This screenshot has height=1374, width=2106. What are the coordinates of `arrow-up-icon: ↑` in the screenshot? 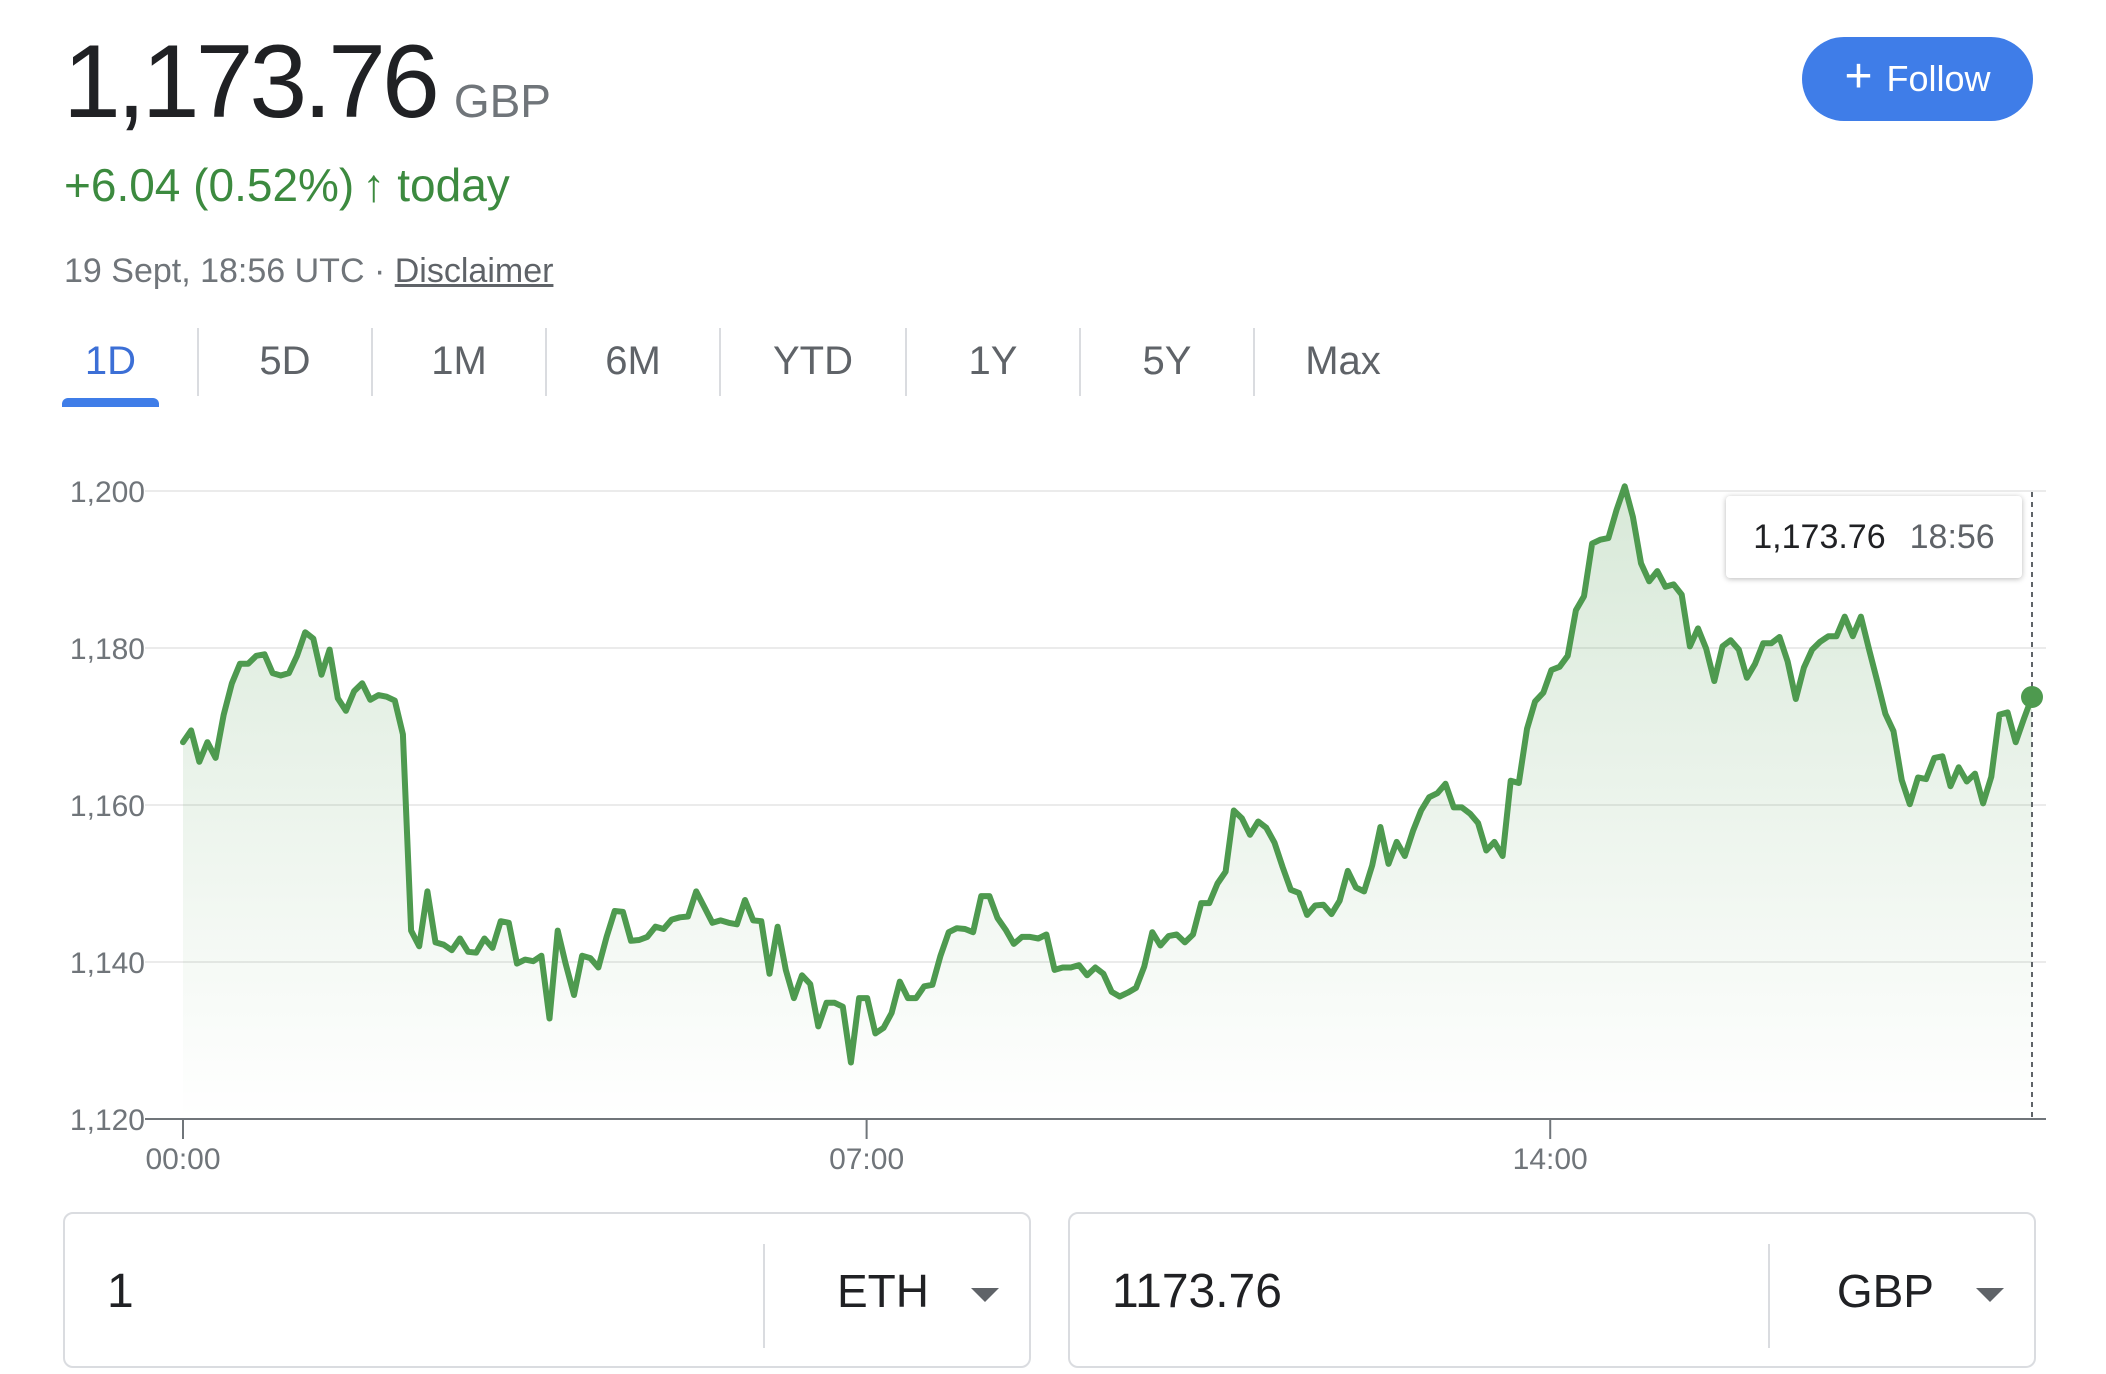 It's located at (374, 185).